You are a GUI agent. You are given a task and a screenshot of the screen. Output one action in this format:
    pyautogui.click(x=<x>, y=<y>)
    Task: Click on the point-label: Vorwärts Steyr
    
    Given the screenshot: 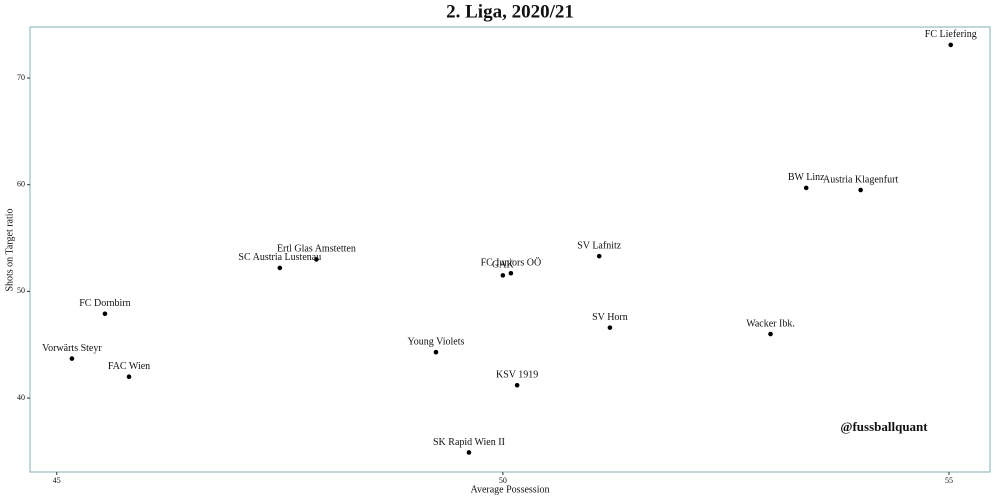 What is the action you would take?
    pyautogui.click(x=72, y=348)
    